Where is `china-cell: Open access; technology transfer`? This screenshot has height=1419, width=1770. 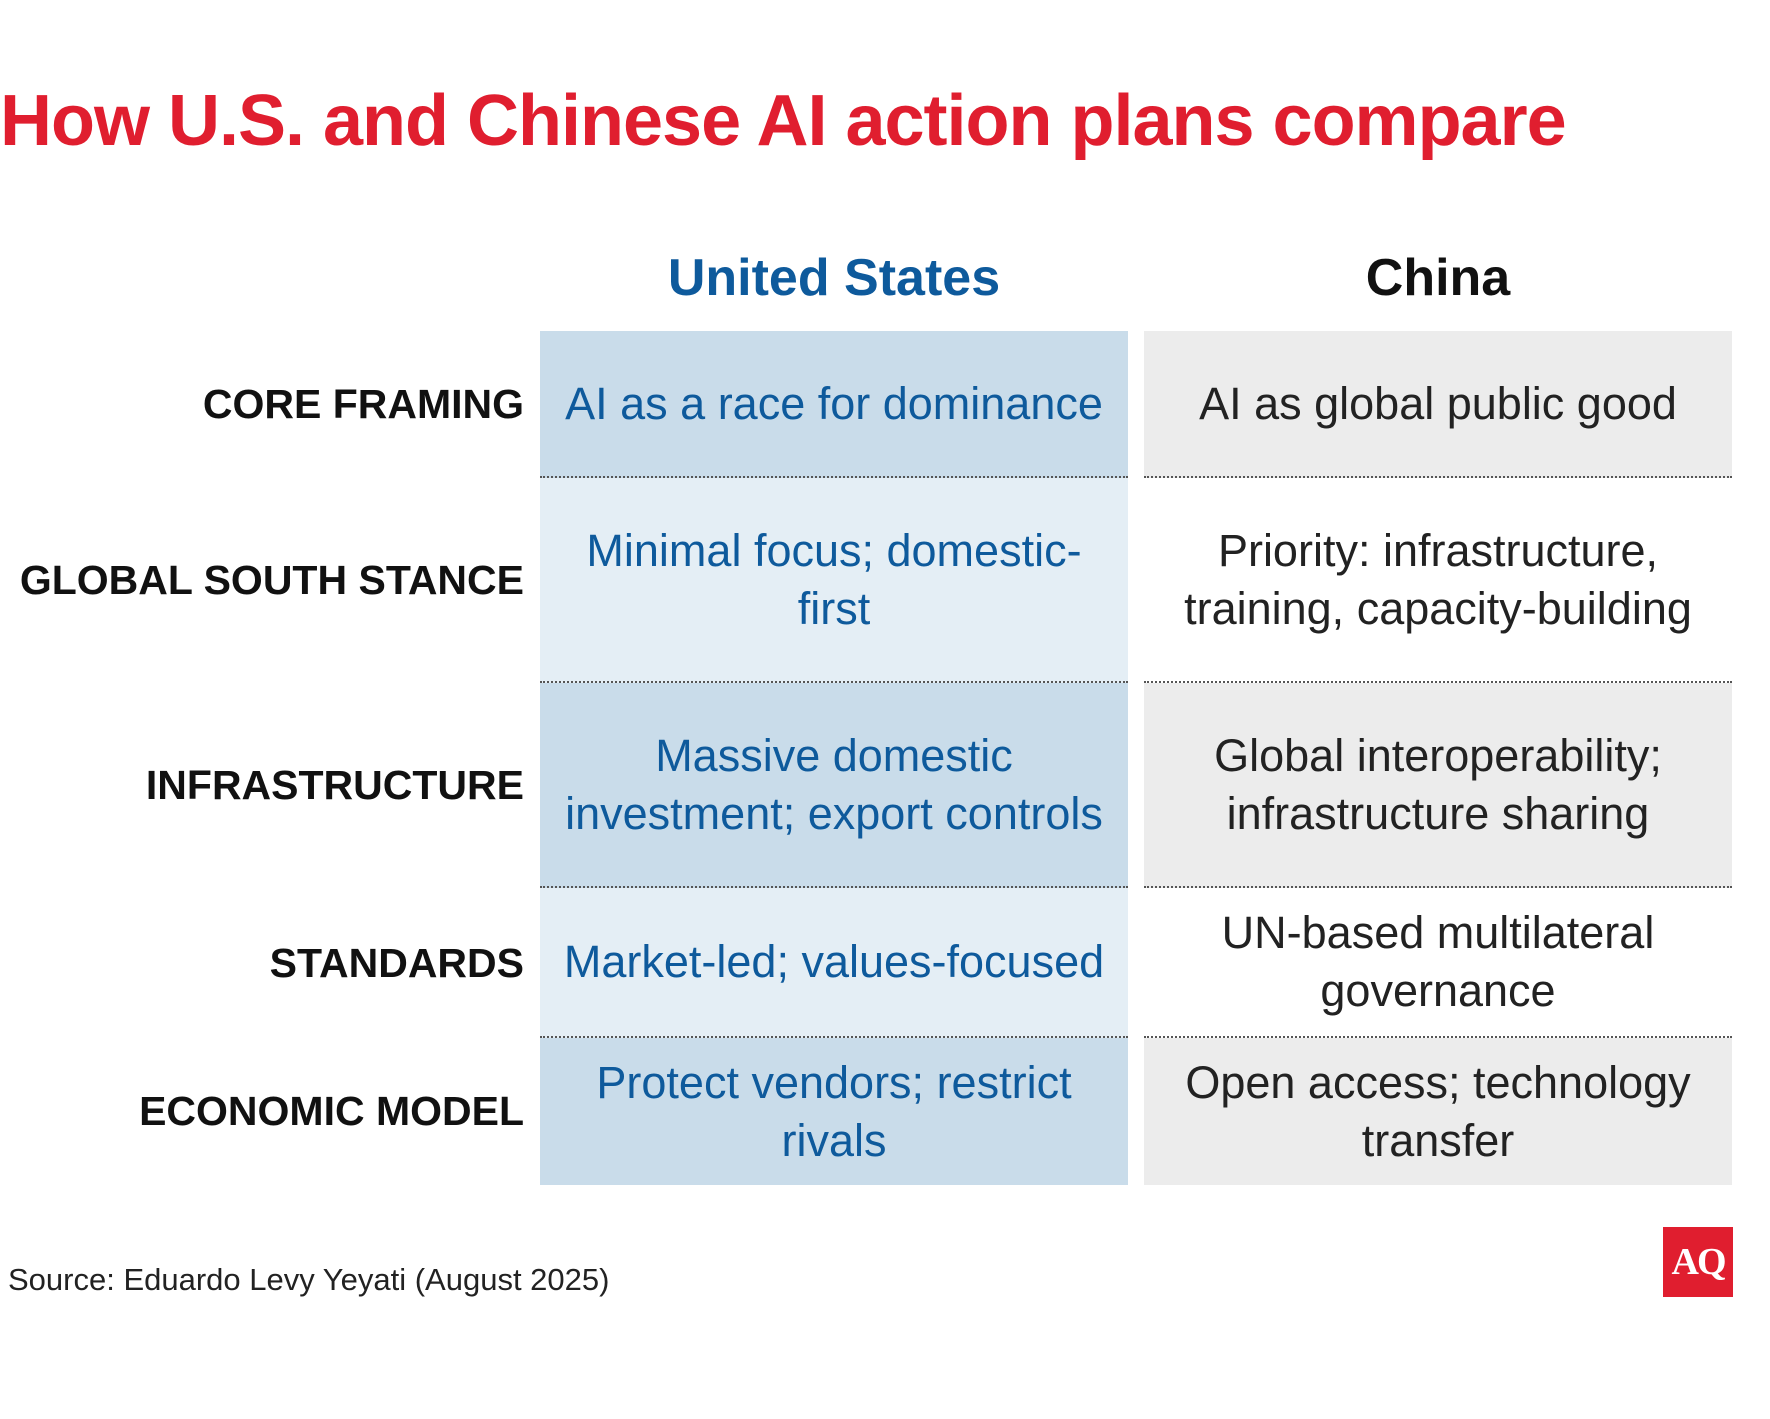
china-cell: Open access; technology transfer is located at coordinates (1438, 1111).